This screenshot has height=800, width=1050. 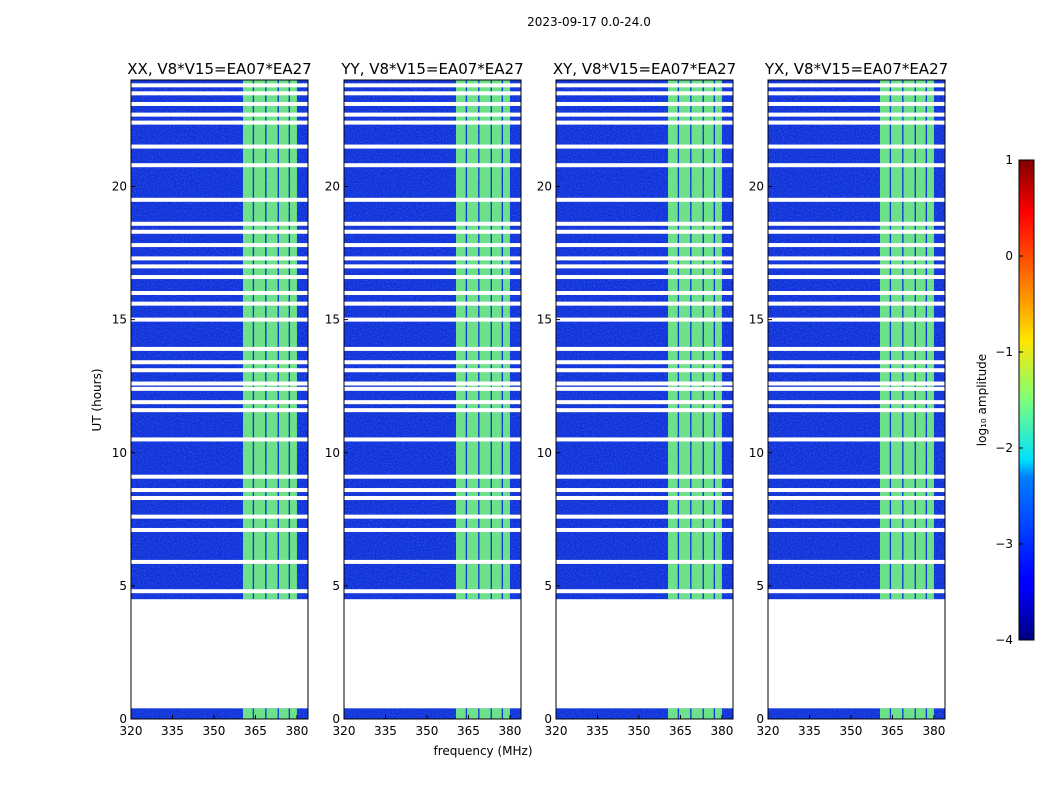 What do you see at coordinates (644, 69) in the screenshot?
I see `panel-title: XY, V8*V15=EA07*EA27` at bounding box center [644, 69].